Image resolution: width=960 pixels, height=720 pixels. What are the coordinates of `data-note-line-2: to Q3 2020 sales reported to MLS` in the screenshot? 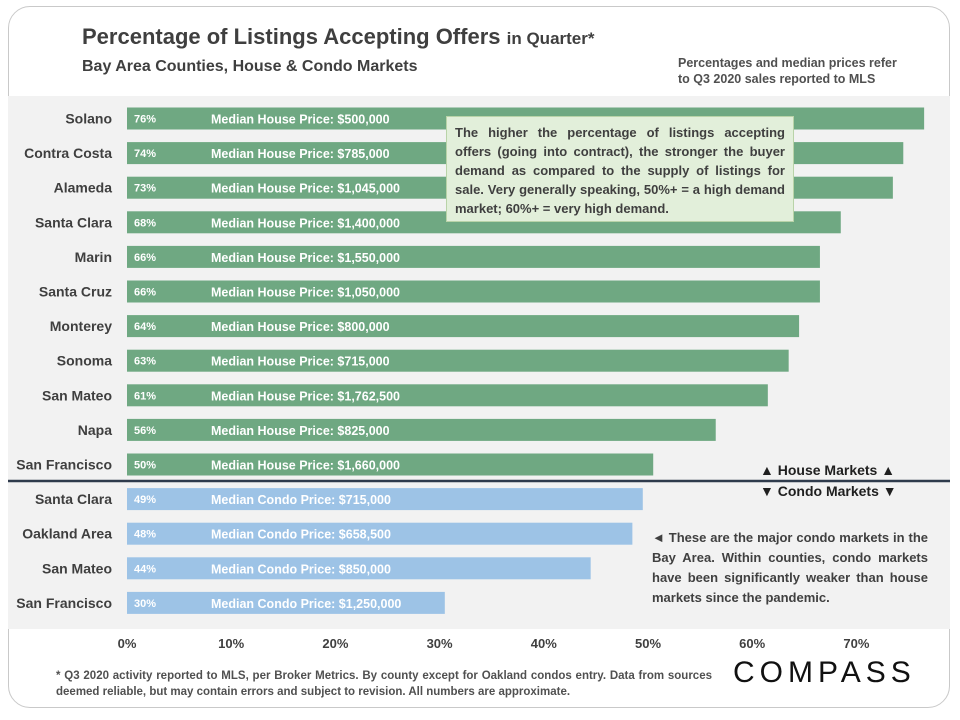 It's located at (777, 79).